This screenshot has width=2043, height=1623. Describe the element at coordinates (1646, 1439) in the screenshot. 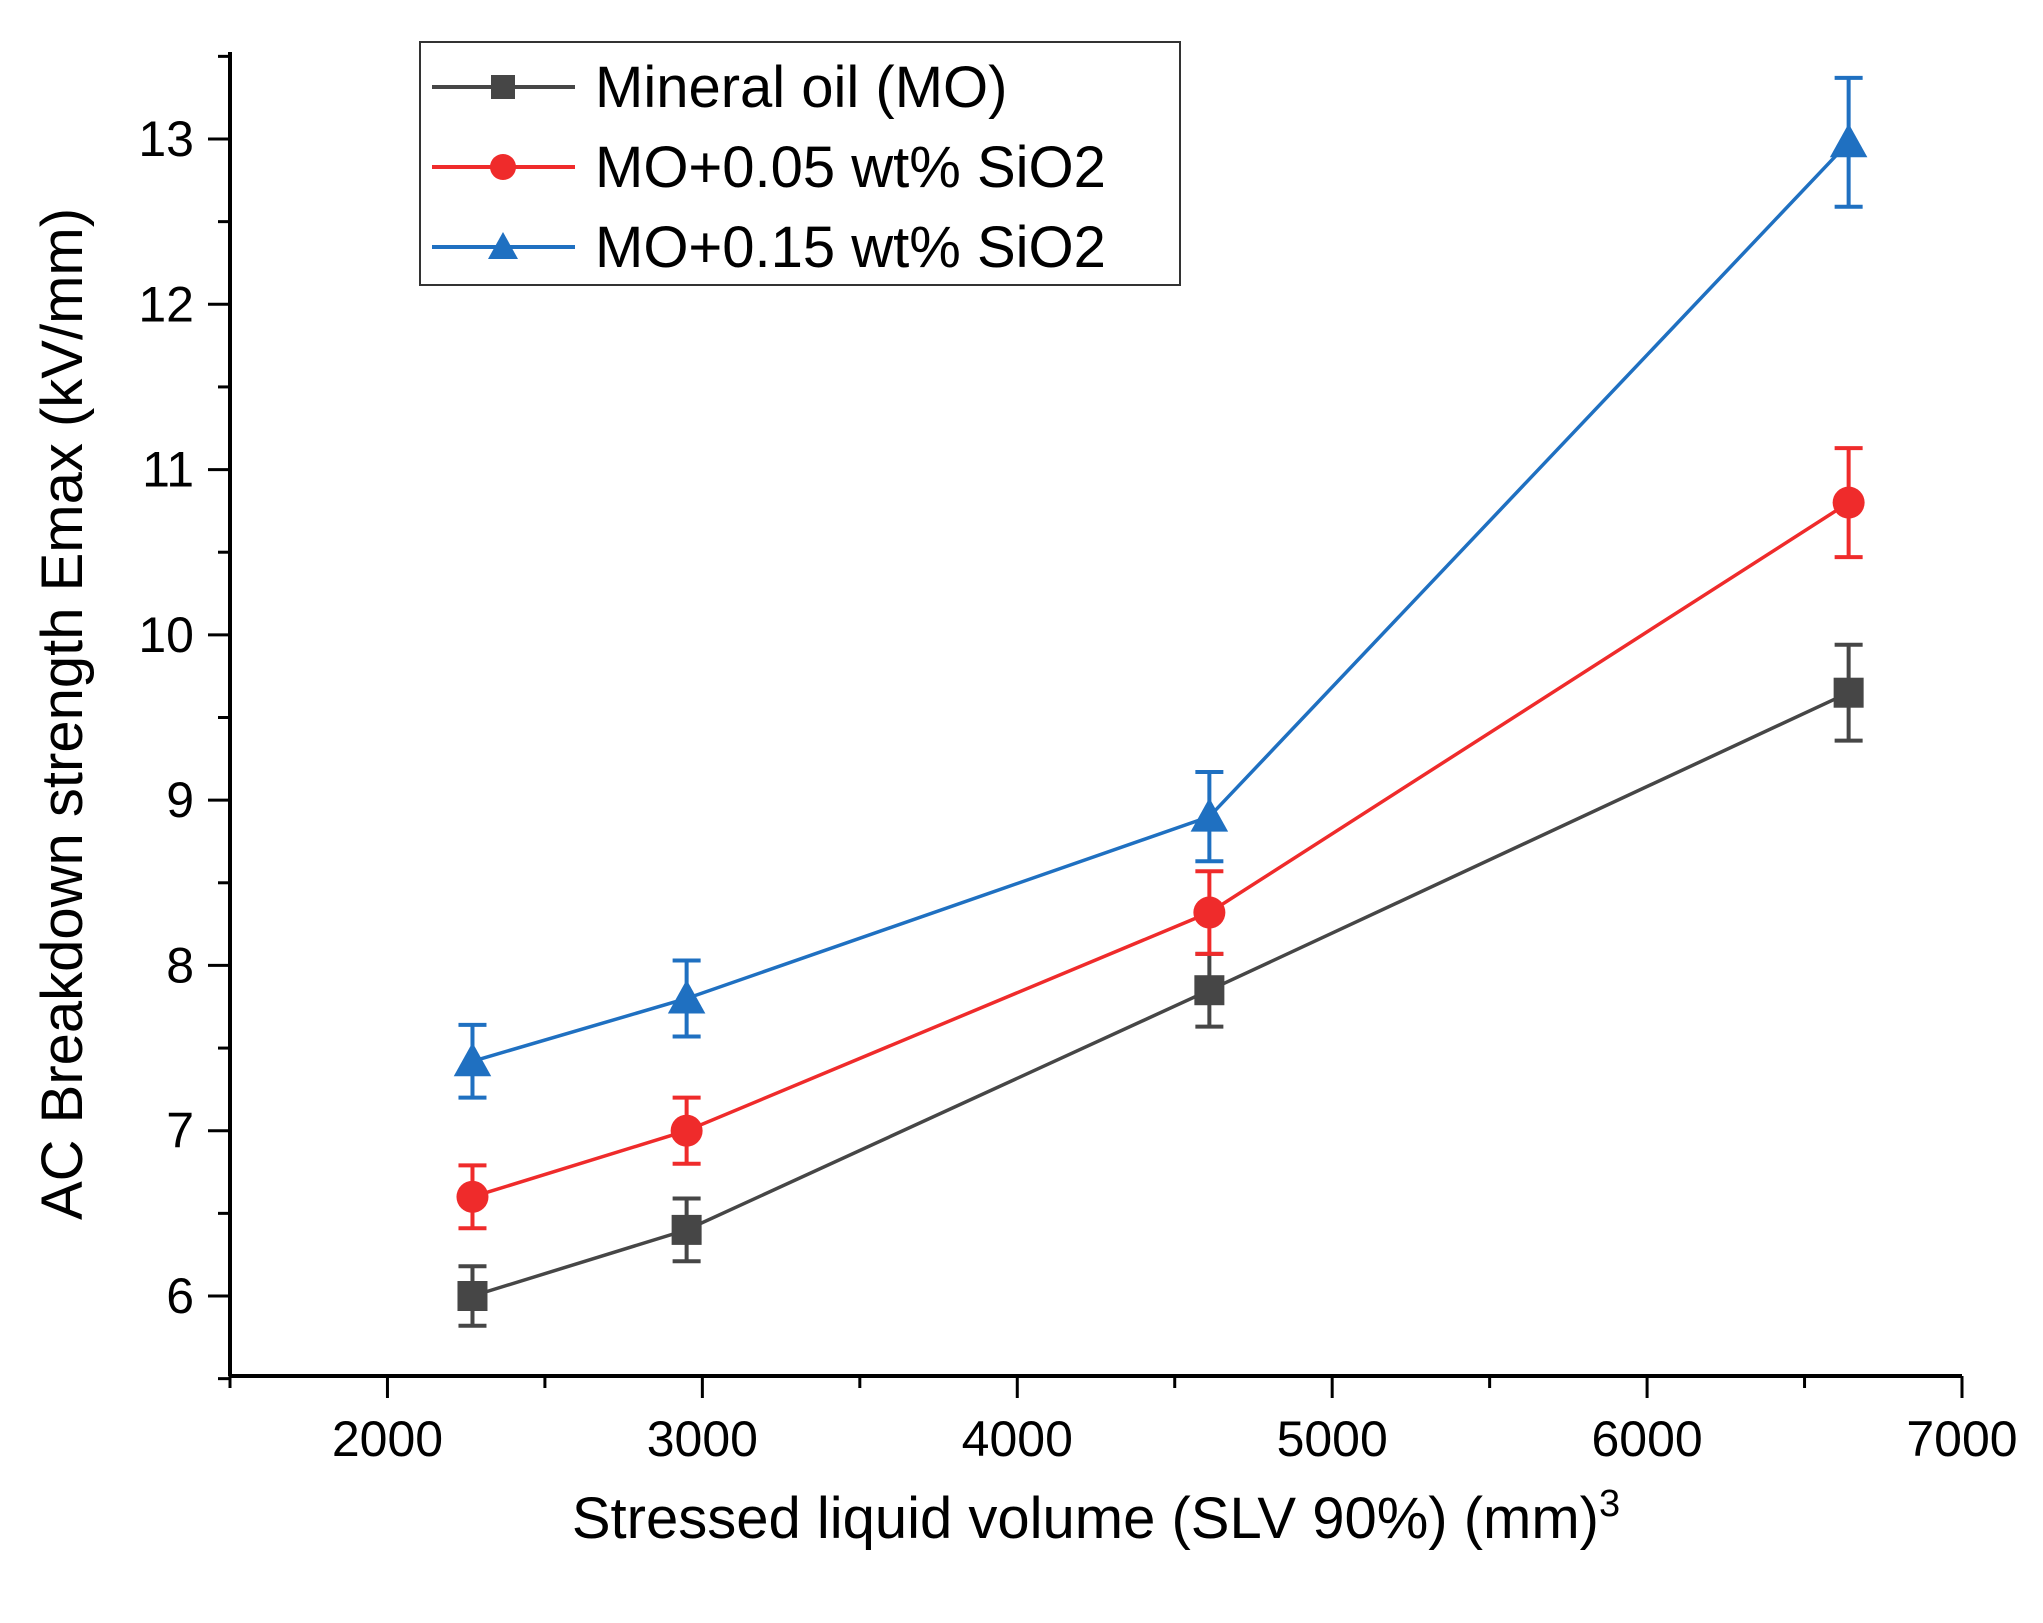

I see `x-tick-label: 6000` at that location.